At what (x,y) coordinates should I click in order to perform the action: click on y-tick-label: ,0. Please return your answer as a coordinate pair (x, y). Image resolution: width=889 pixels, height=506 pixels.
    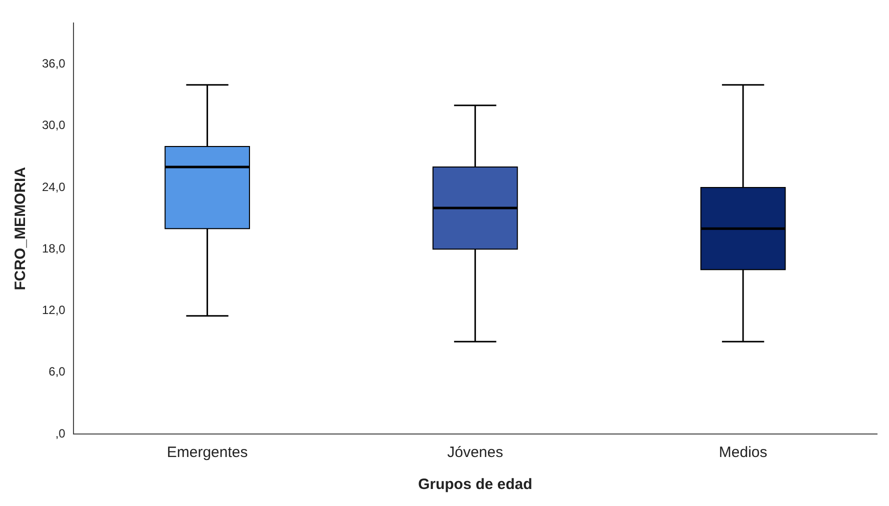
    Looking at the image, I should click on (60, 433).